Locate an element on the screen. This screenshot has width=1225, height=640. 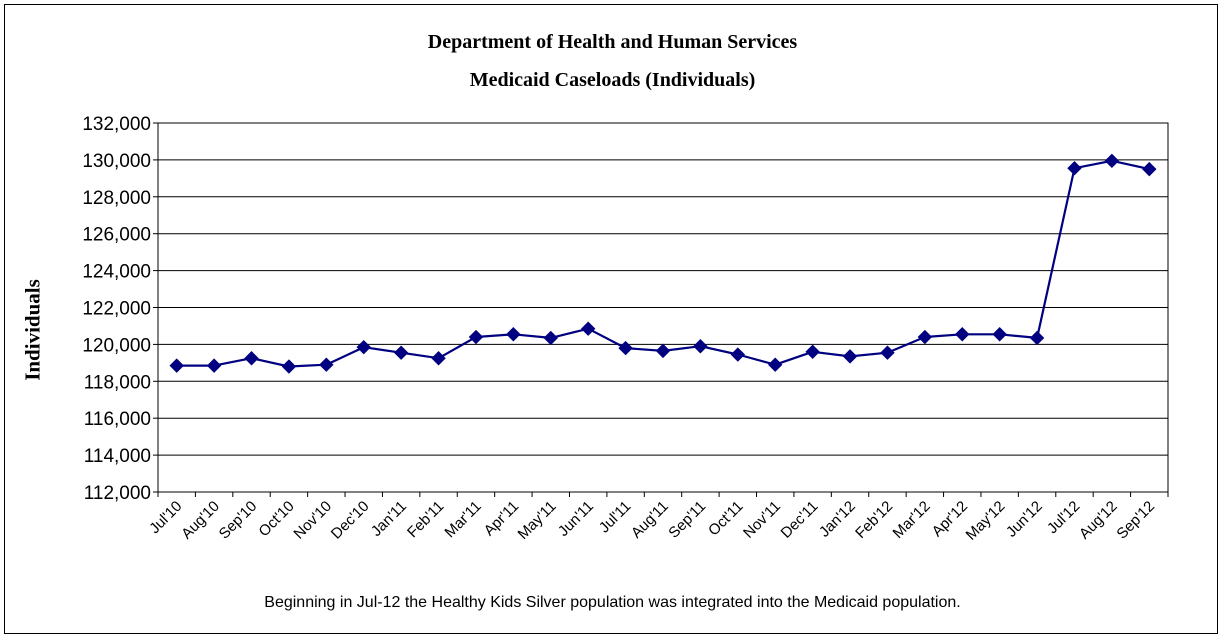
x-tick-label: Mar'11 is located at coordinates (462, 519).